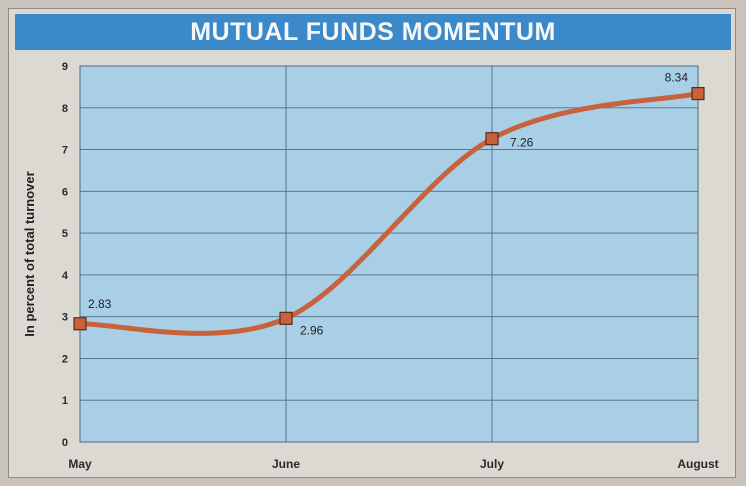 This screenshot has width=746, height=486. What do you see at coordinates (80, 464) in the screenshot?
I see `x-category-label: May` at bounding box center [80, 464].